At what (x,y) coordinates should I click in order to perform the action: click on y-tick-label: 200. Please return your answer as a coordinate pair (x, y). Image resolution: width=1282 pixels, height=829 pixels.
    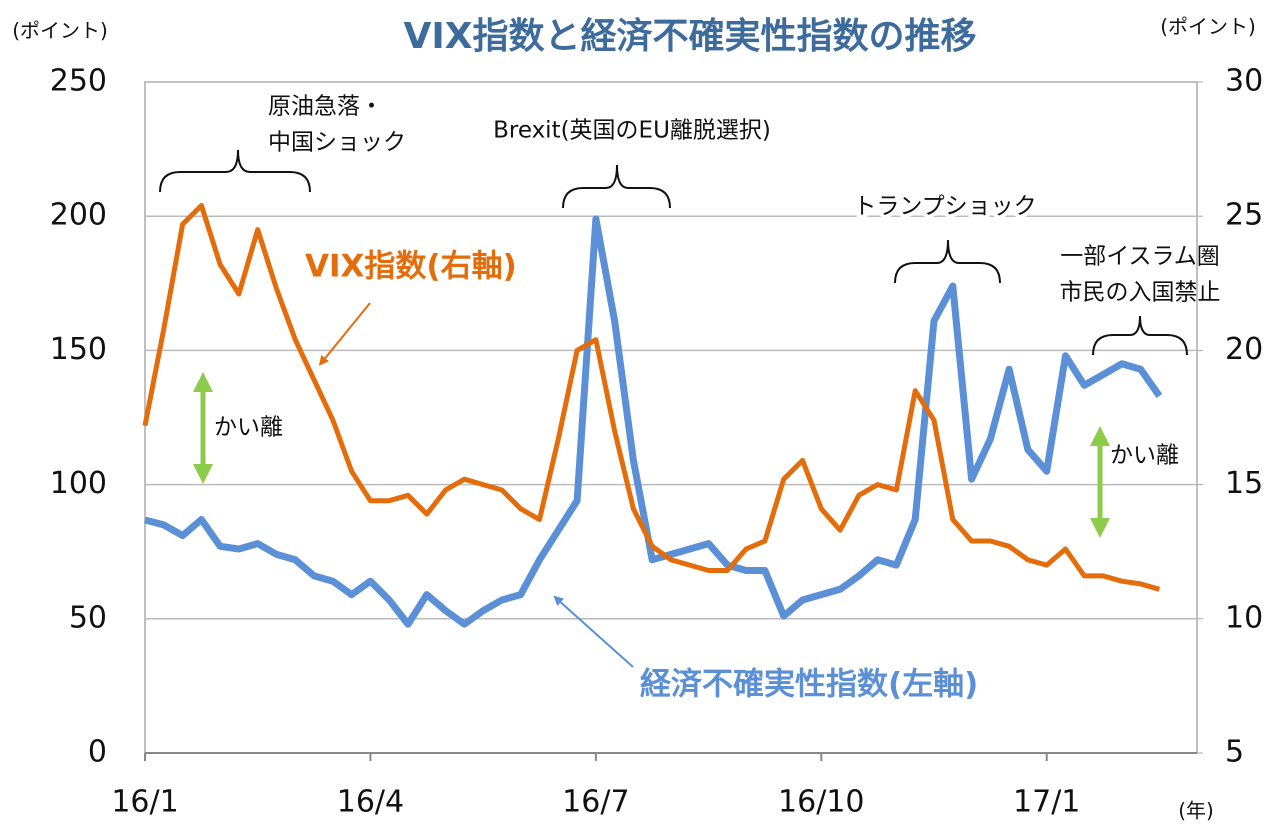
    Looking at the image, I should click on (78, 215).